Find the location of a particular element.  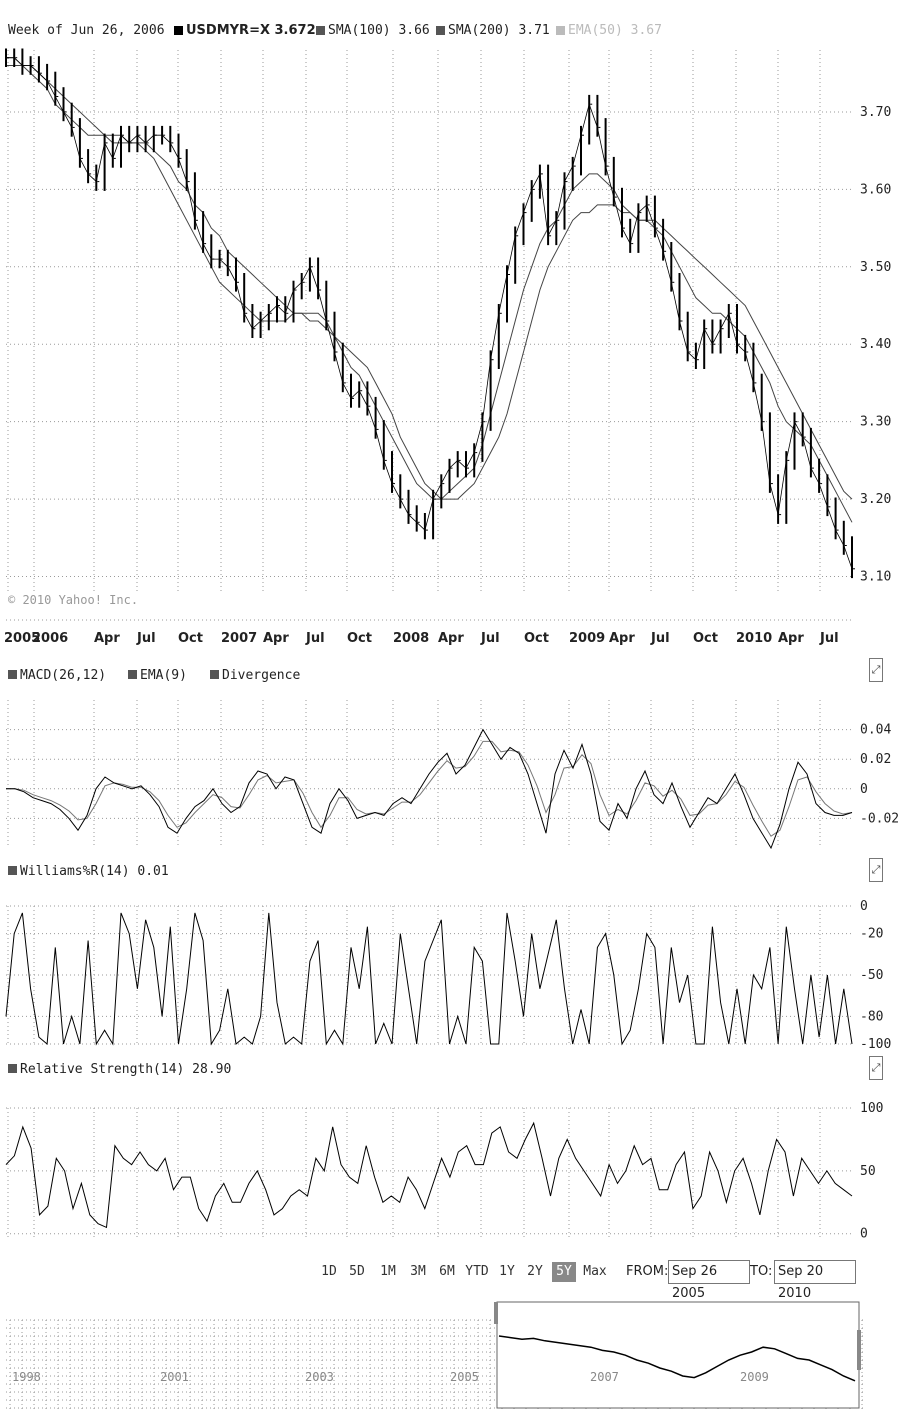

williams-panel: 0 -20 -50 -80 -100 Williams%R(14) 0.01 is located at coordinates (448, 958).